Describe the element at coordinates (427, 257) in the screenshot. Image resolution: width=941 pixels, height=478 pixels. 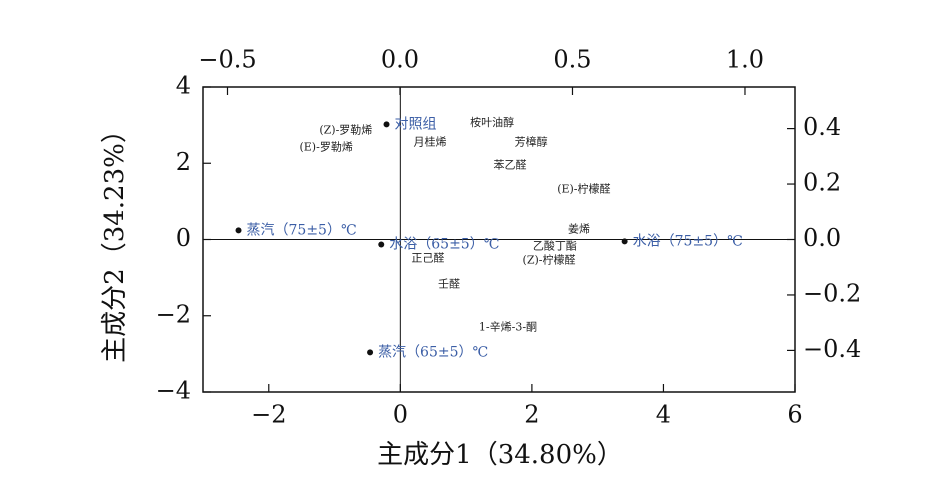
I see `loading-label: 正己醛` at that location.